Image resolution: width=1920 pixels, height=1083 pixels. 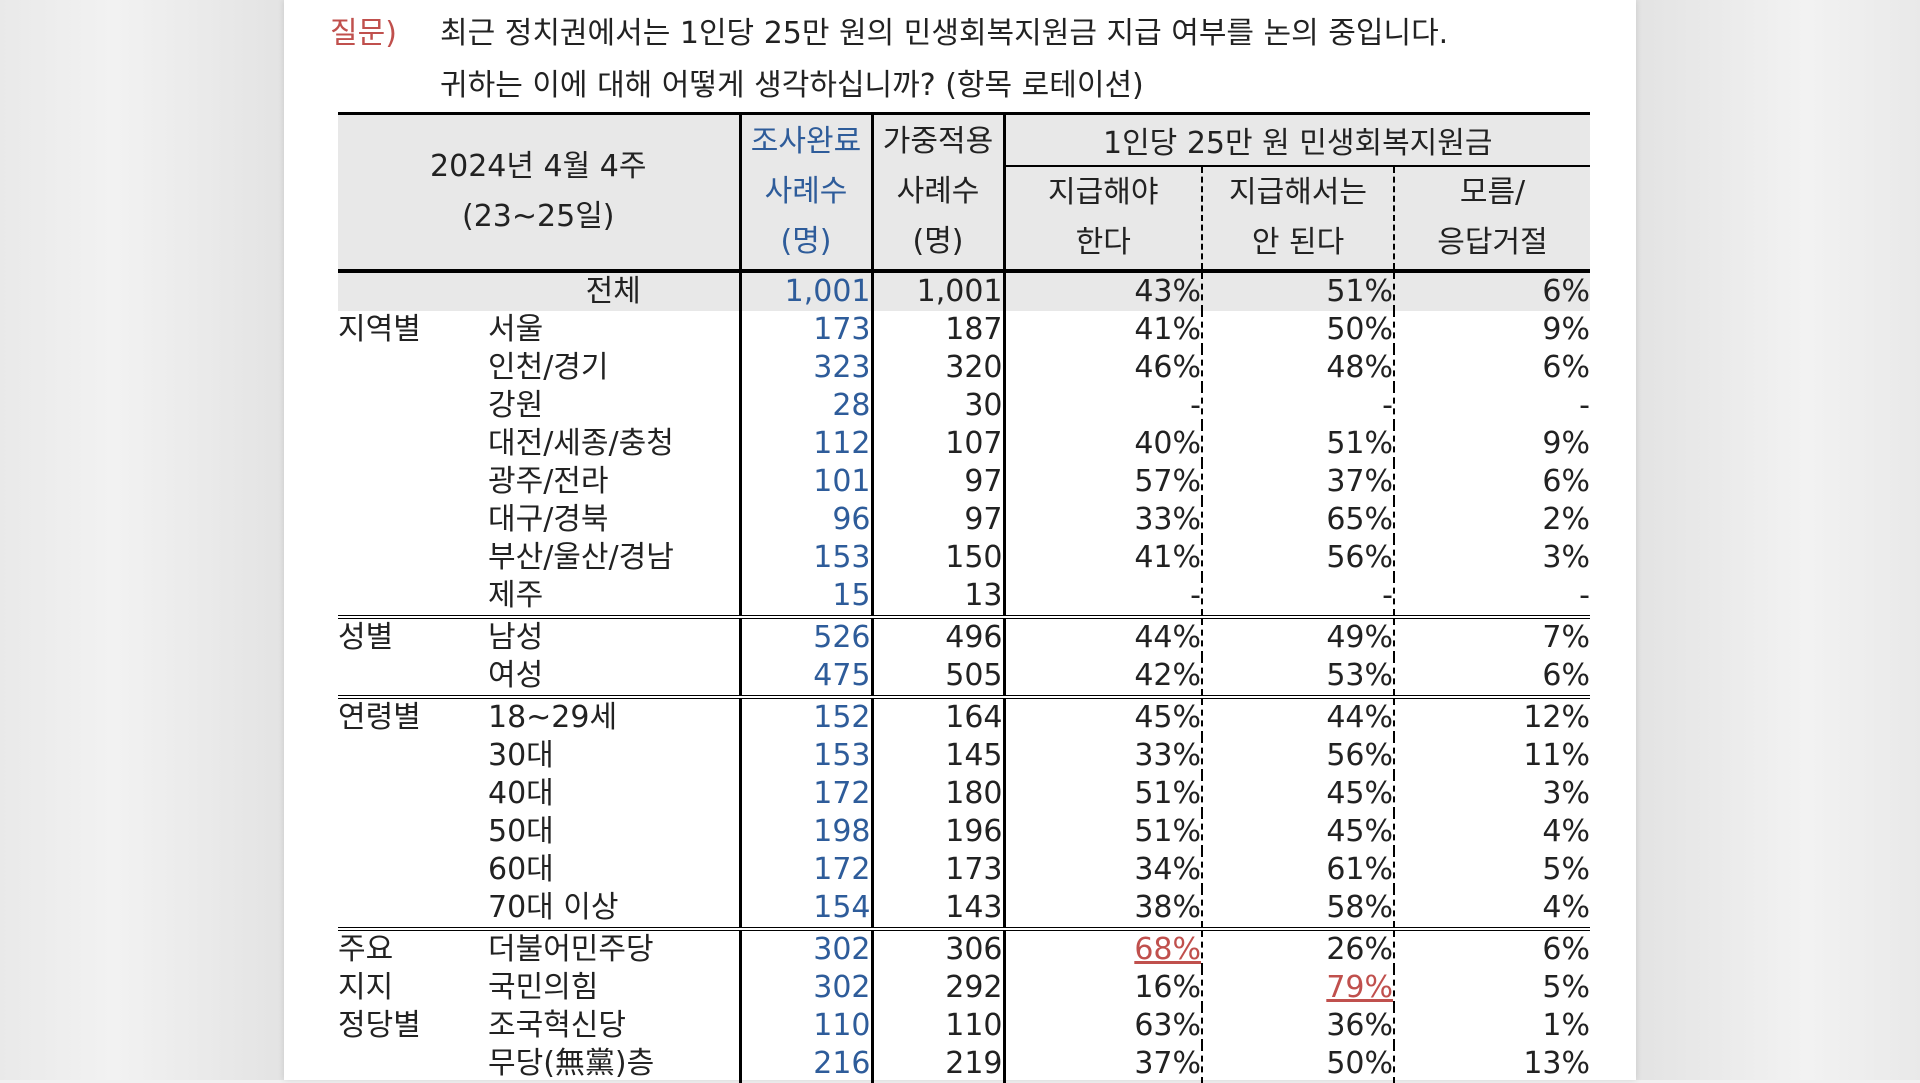 What do you see at coordinates (1296, 139) in the screenshot?
I see `support-fund-group-header: 1인당 25만 원 민생회복지원금` at bounding box center [1296, 139].